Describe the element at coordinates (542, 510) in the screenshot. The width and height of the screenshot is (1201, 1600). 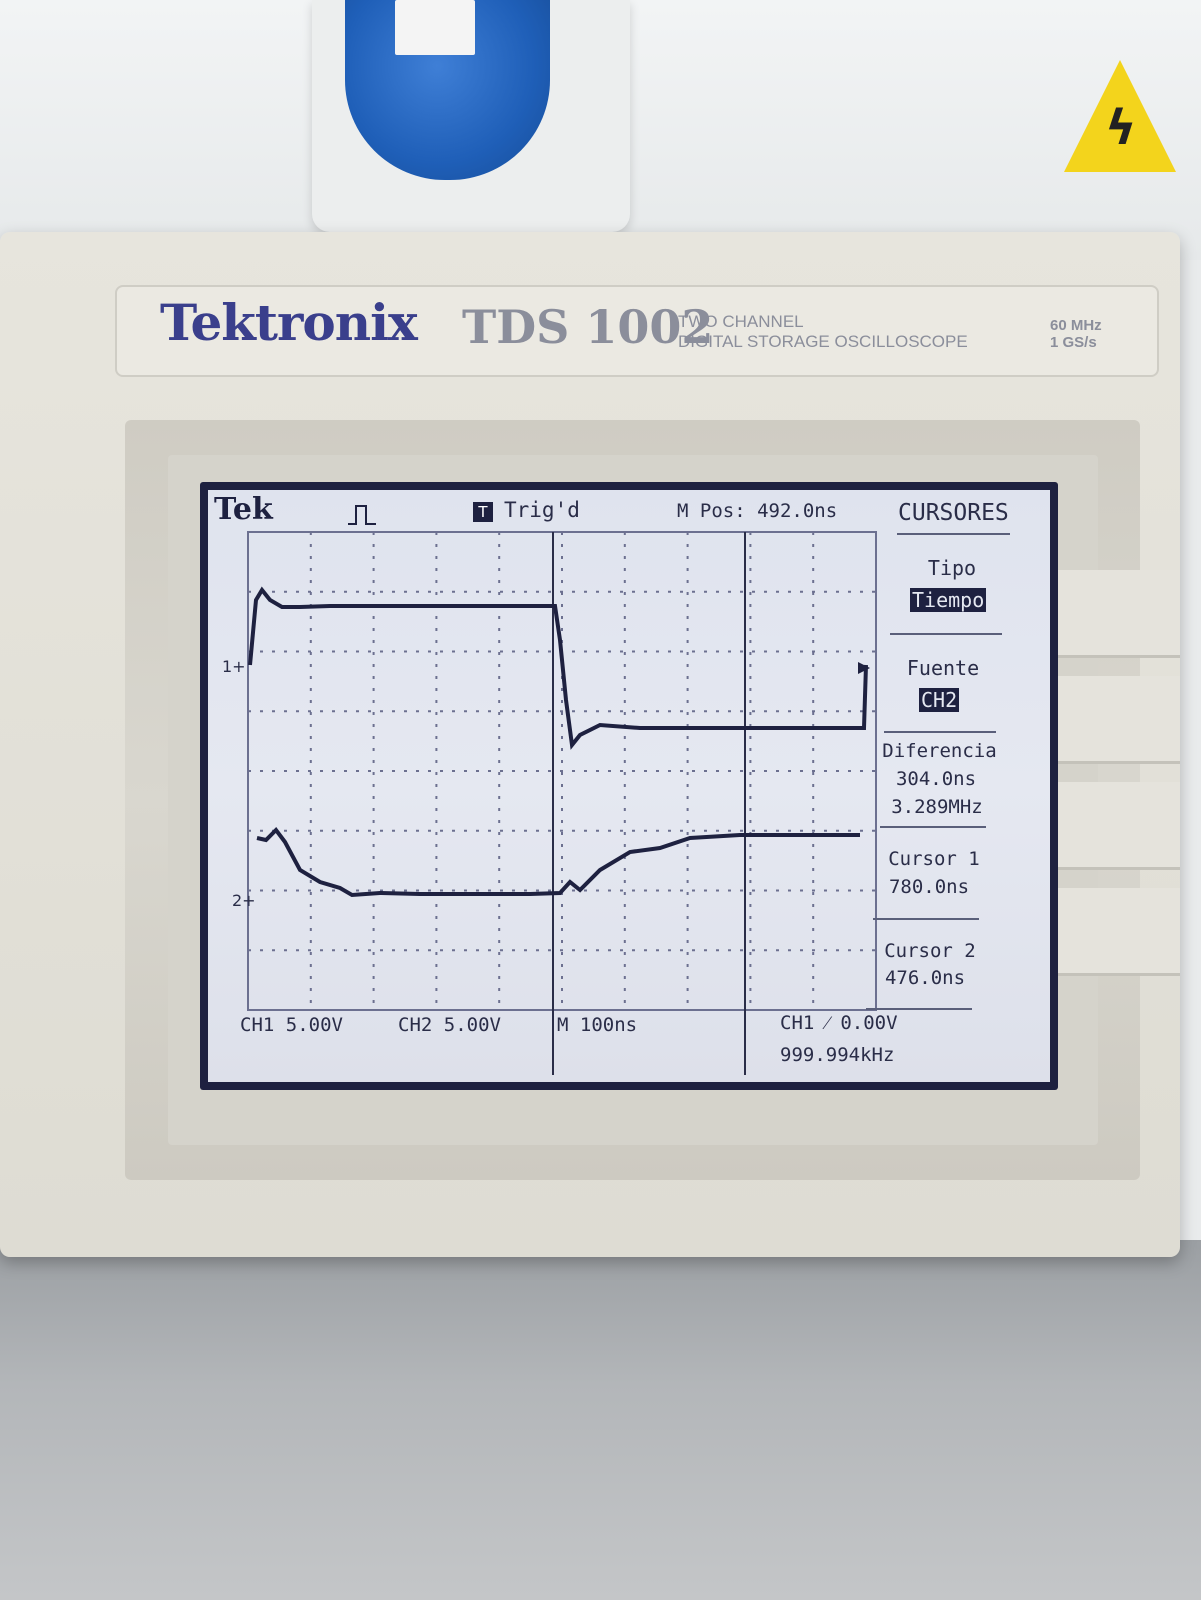
I see `trigger-status: Trig'd` at that location.